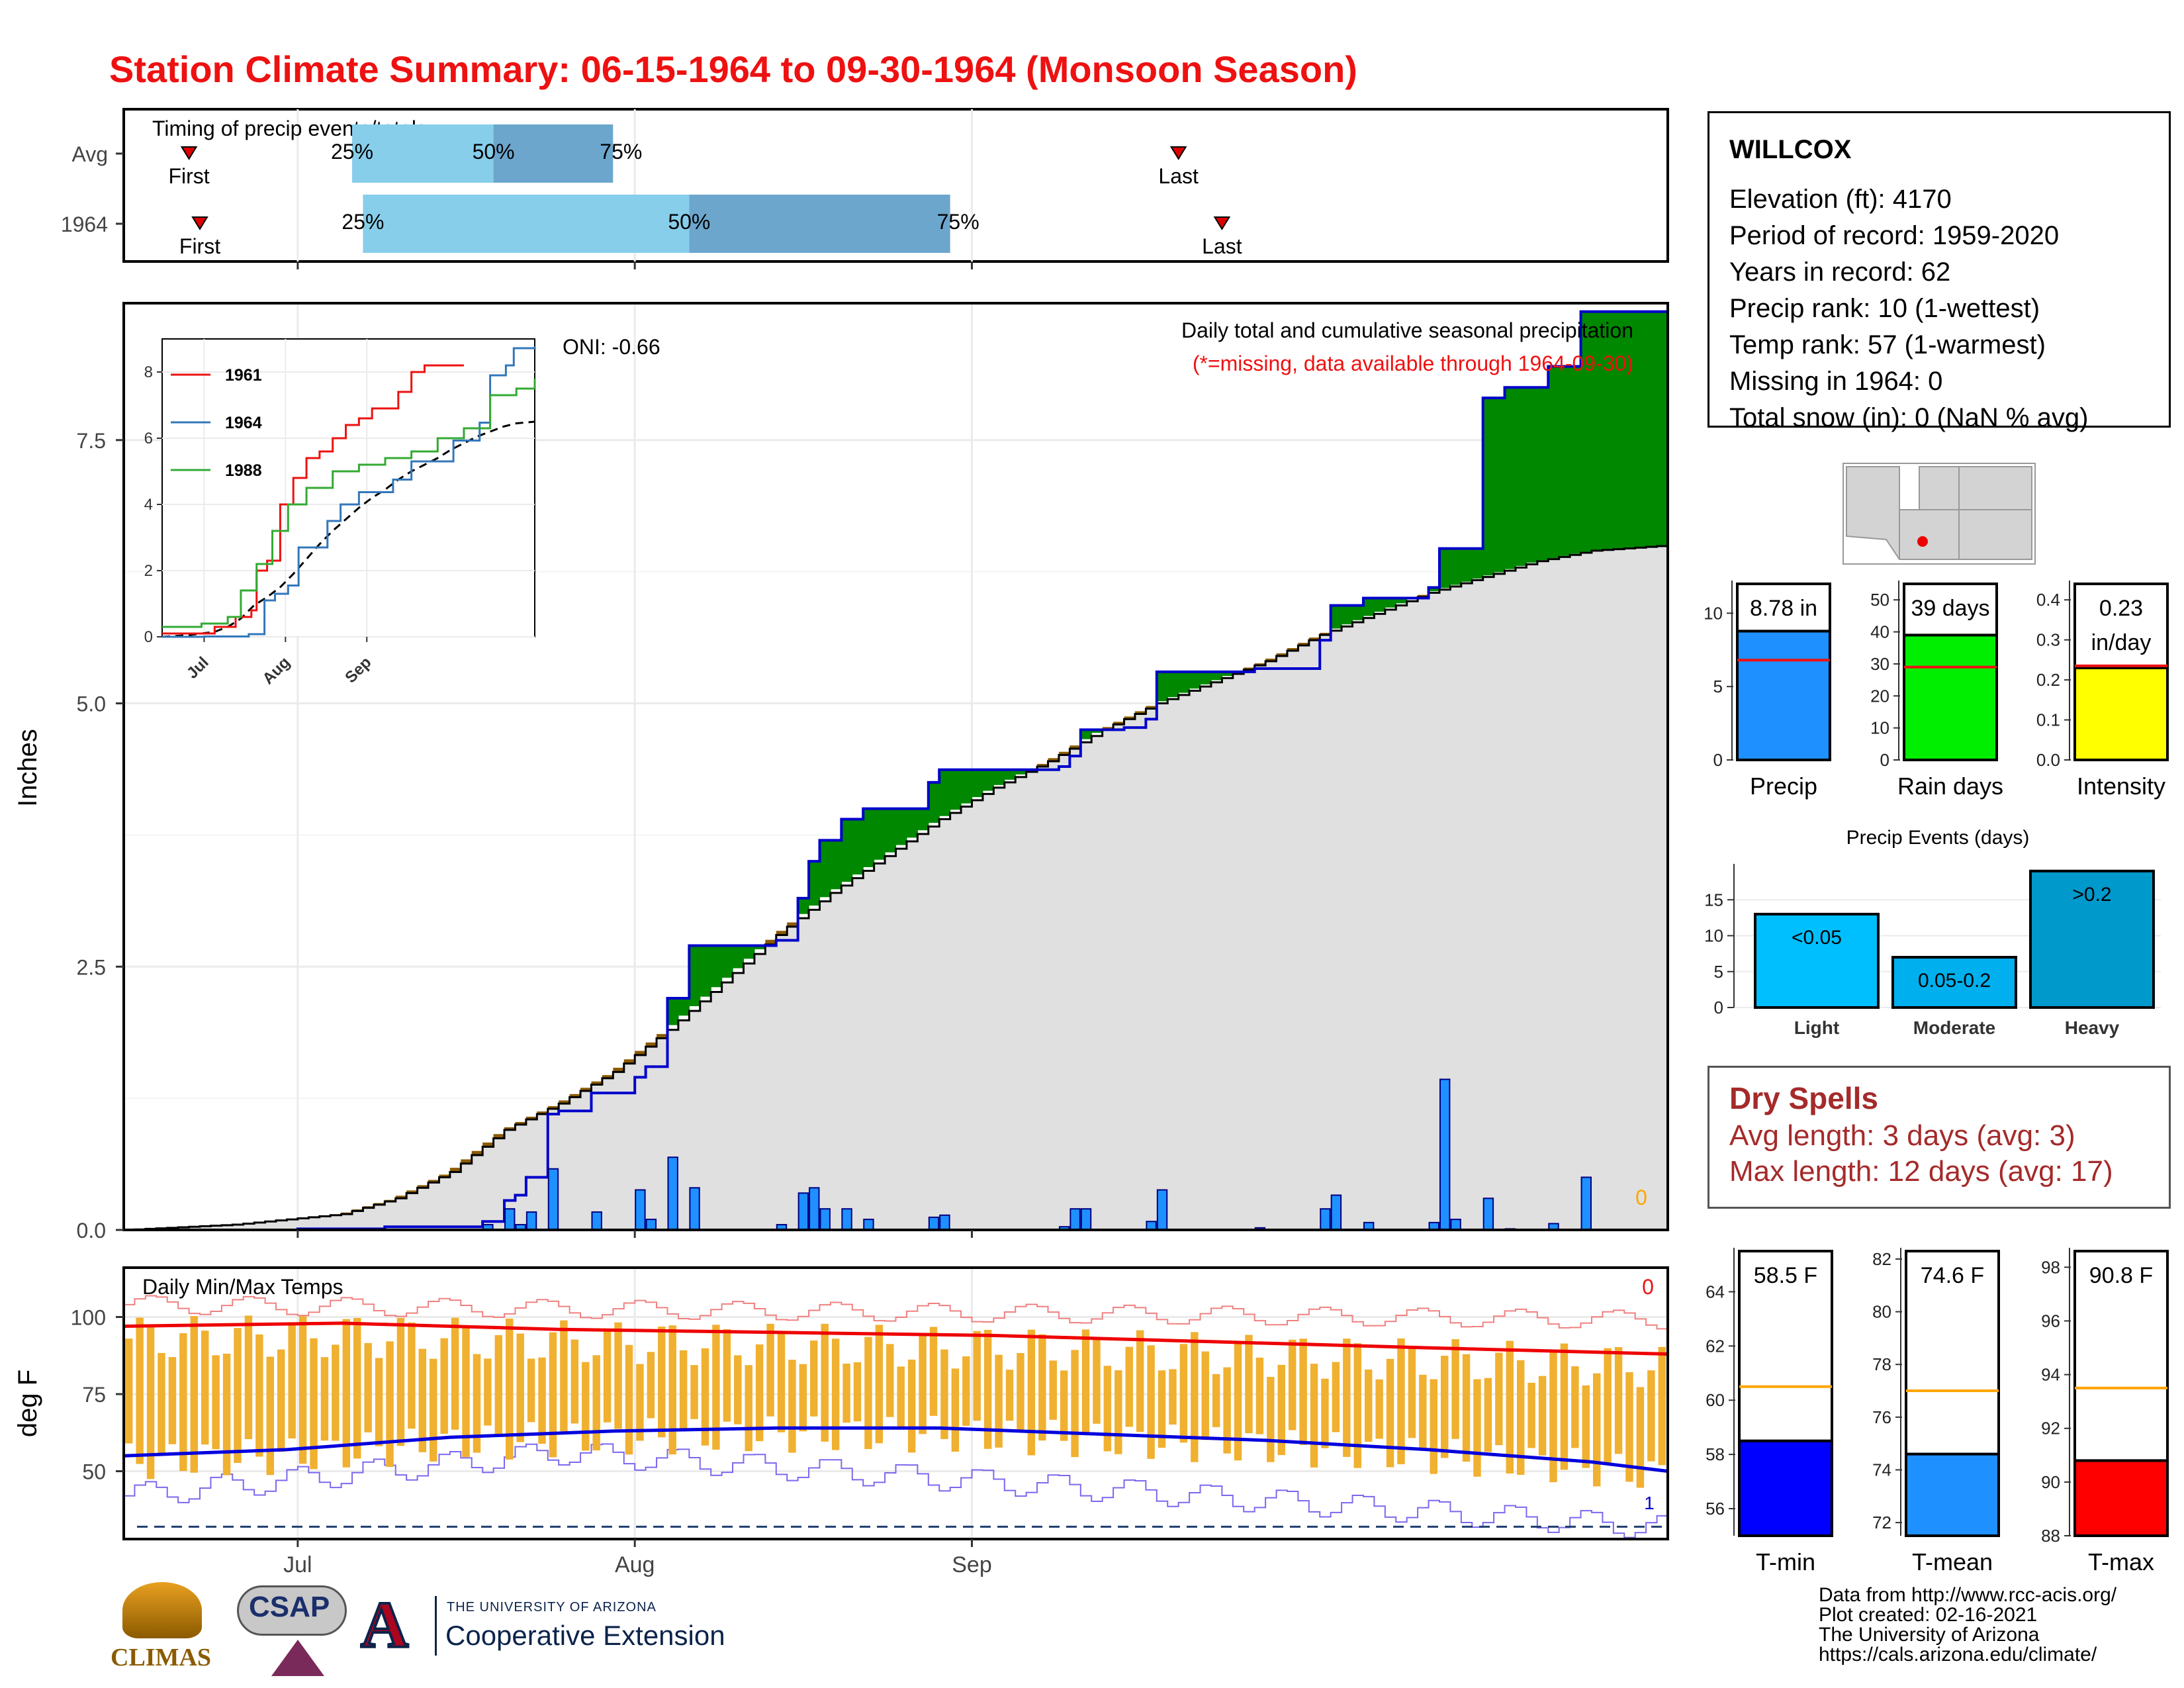 The width and height of the screenshot is (2184, 1688). I want to click on timing-last-marker, so click(1178, 153).